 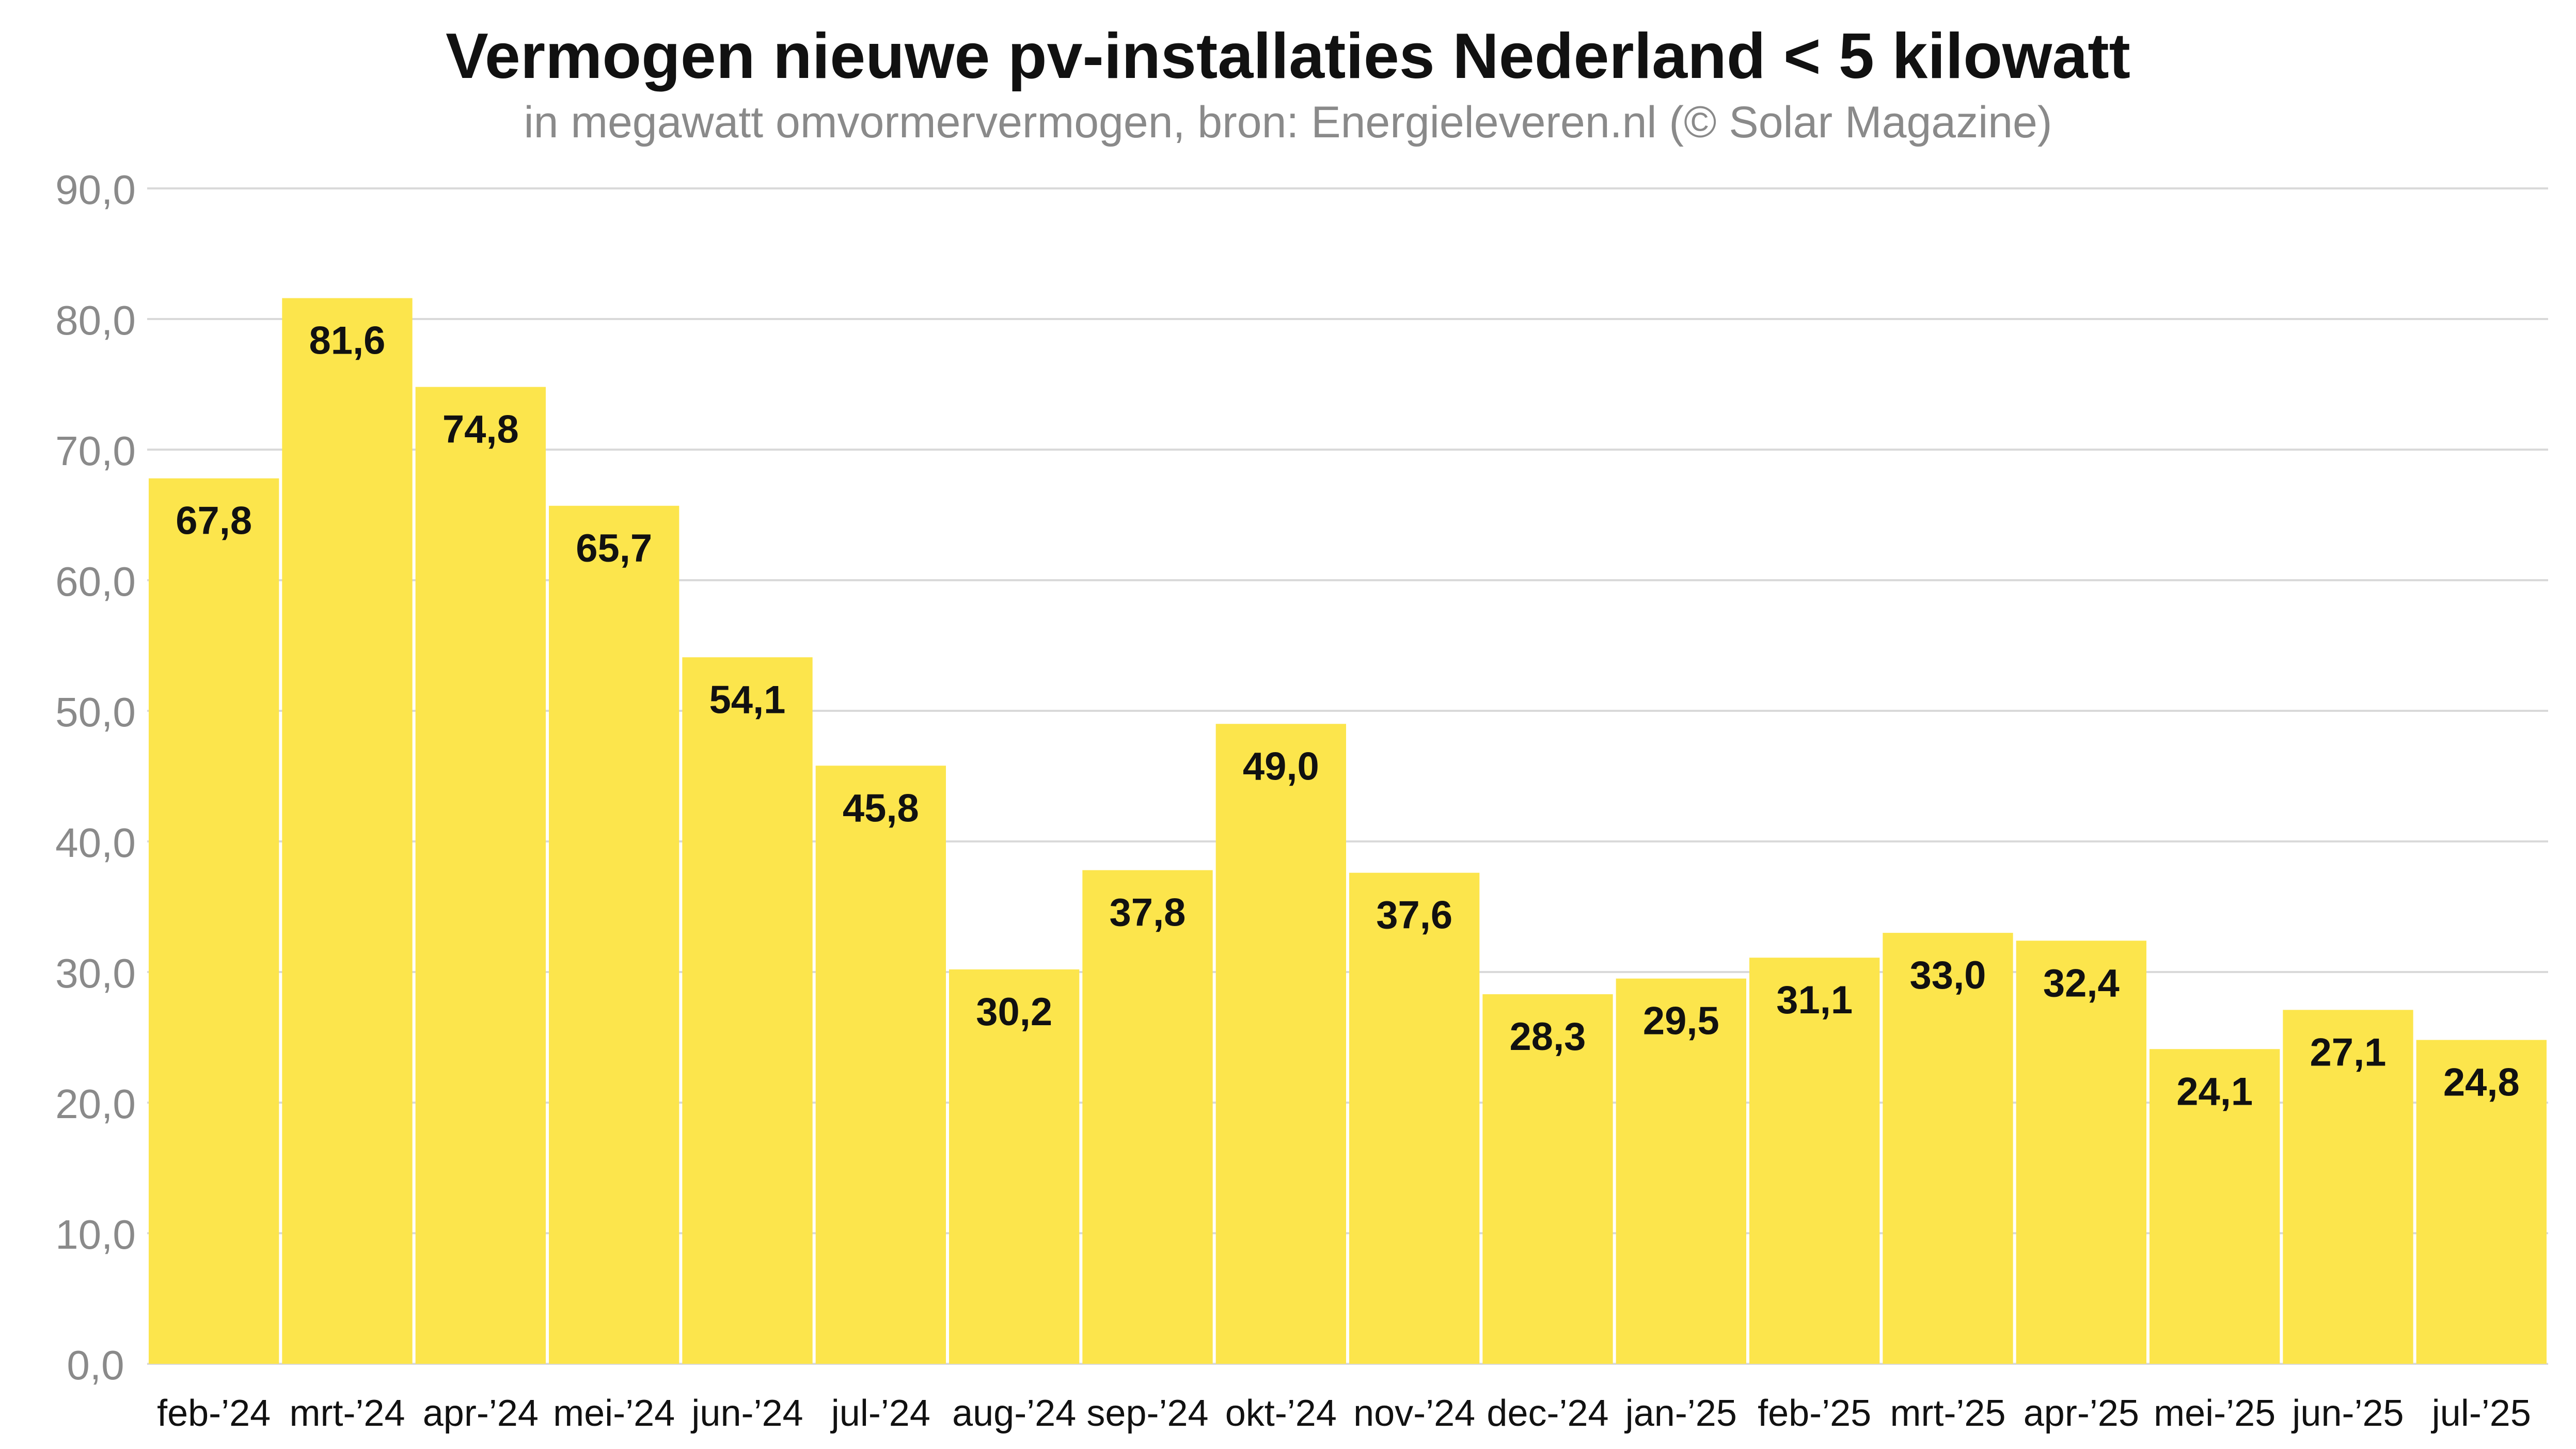 I want to click on y-tick-label: 30,0, so click(x=95, y=973).